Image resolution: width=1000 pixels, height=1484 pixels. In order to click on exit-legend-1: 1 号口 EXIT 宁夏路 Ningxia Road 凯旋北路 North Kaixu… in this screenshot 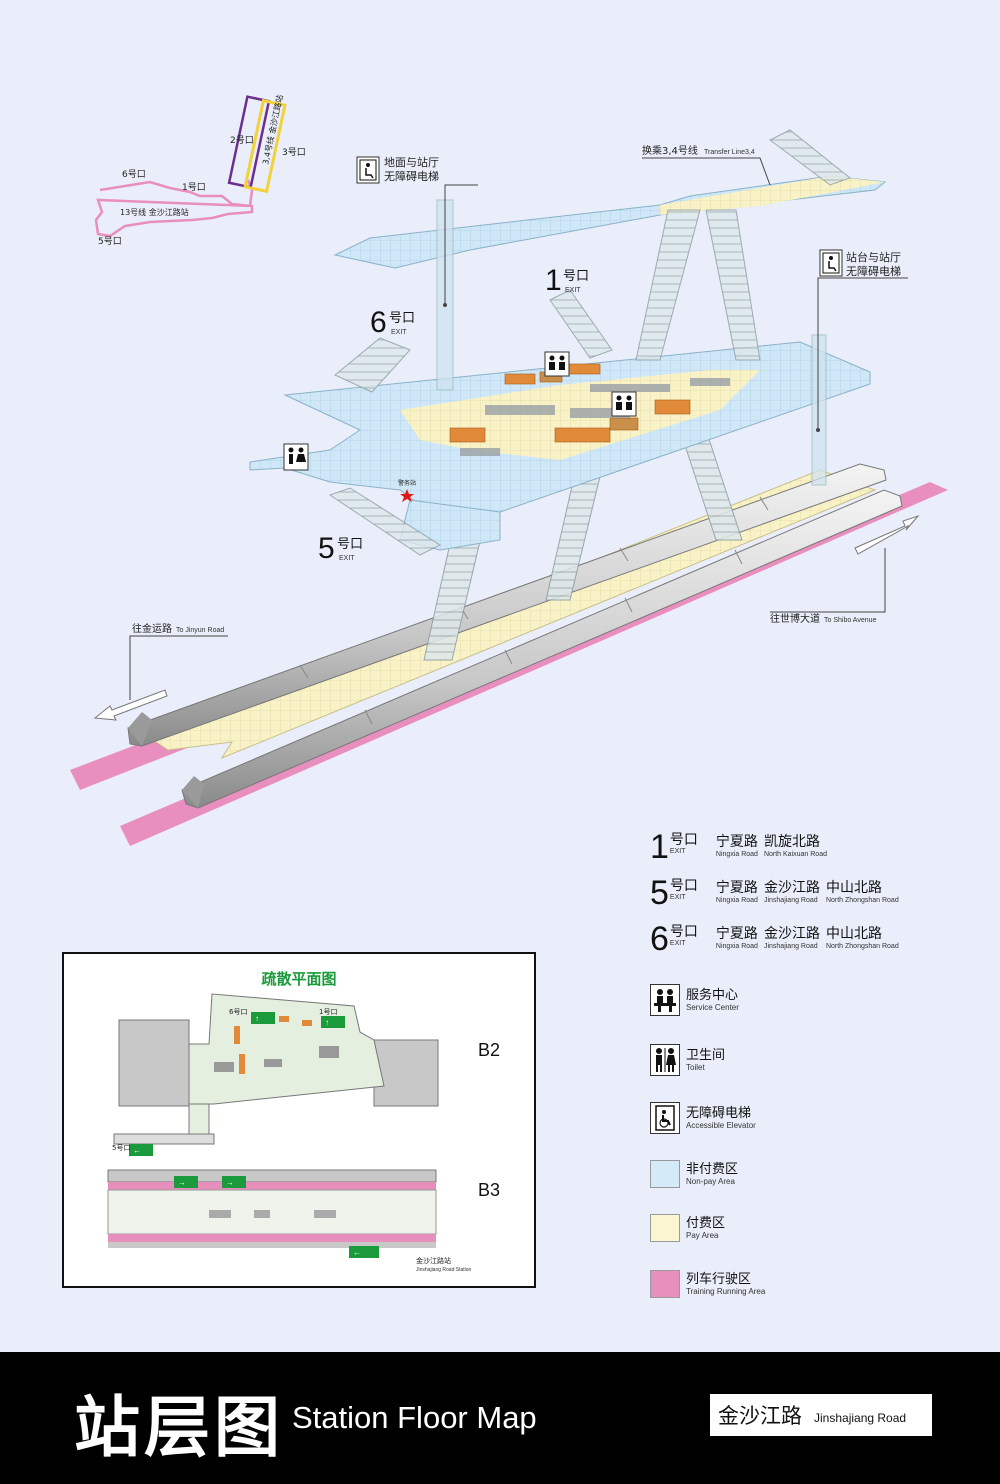, I will do `click(738, 847)`.